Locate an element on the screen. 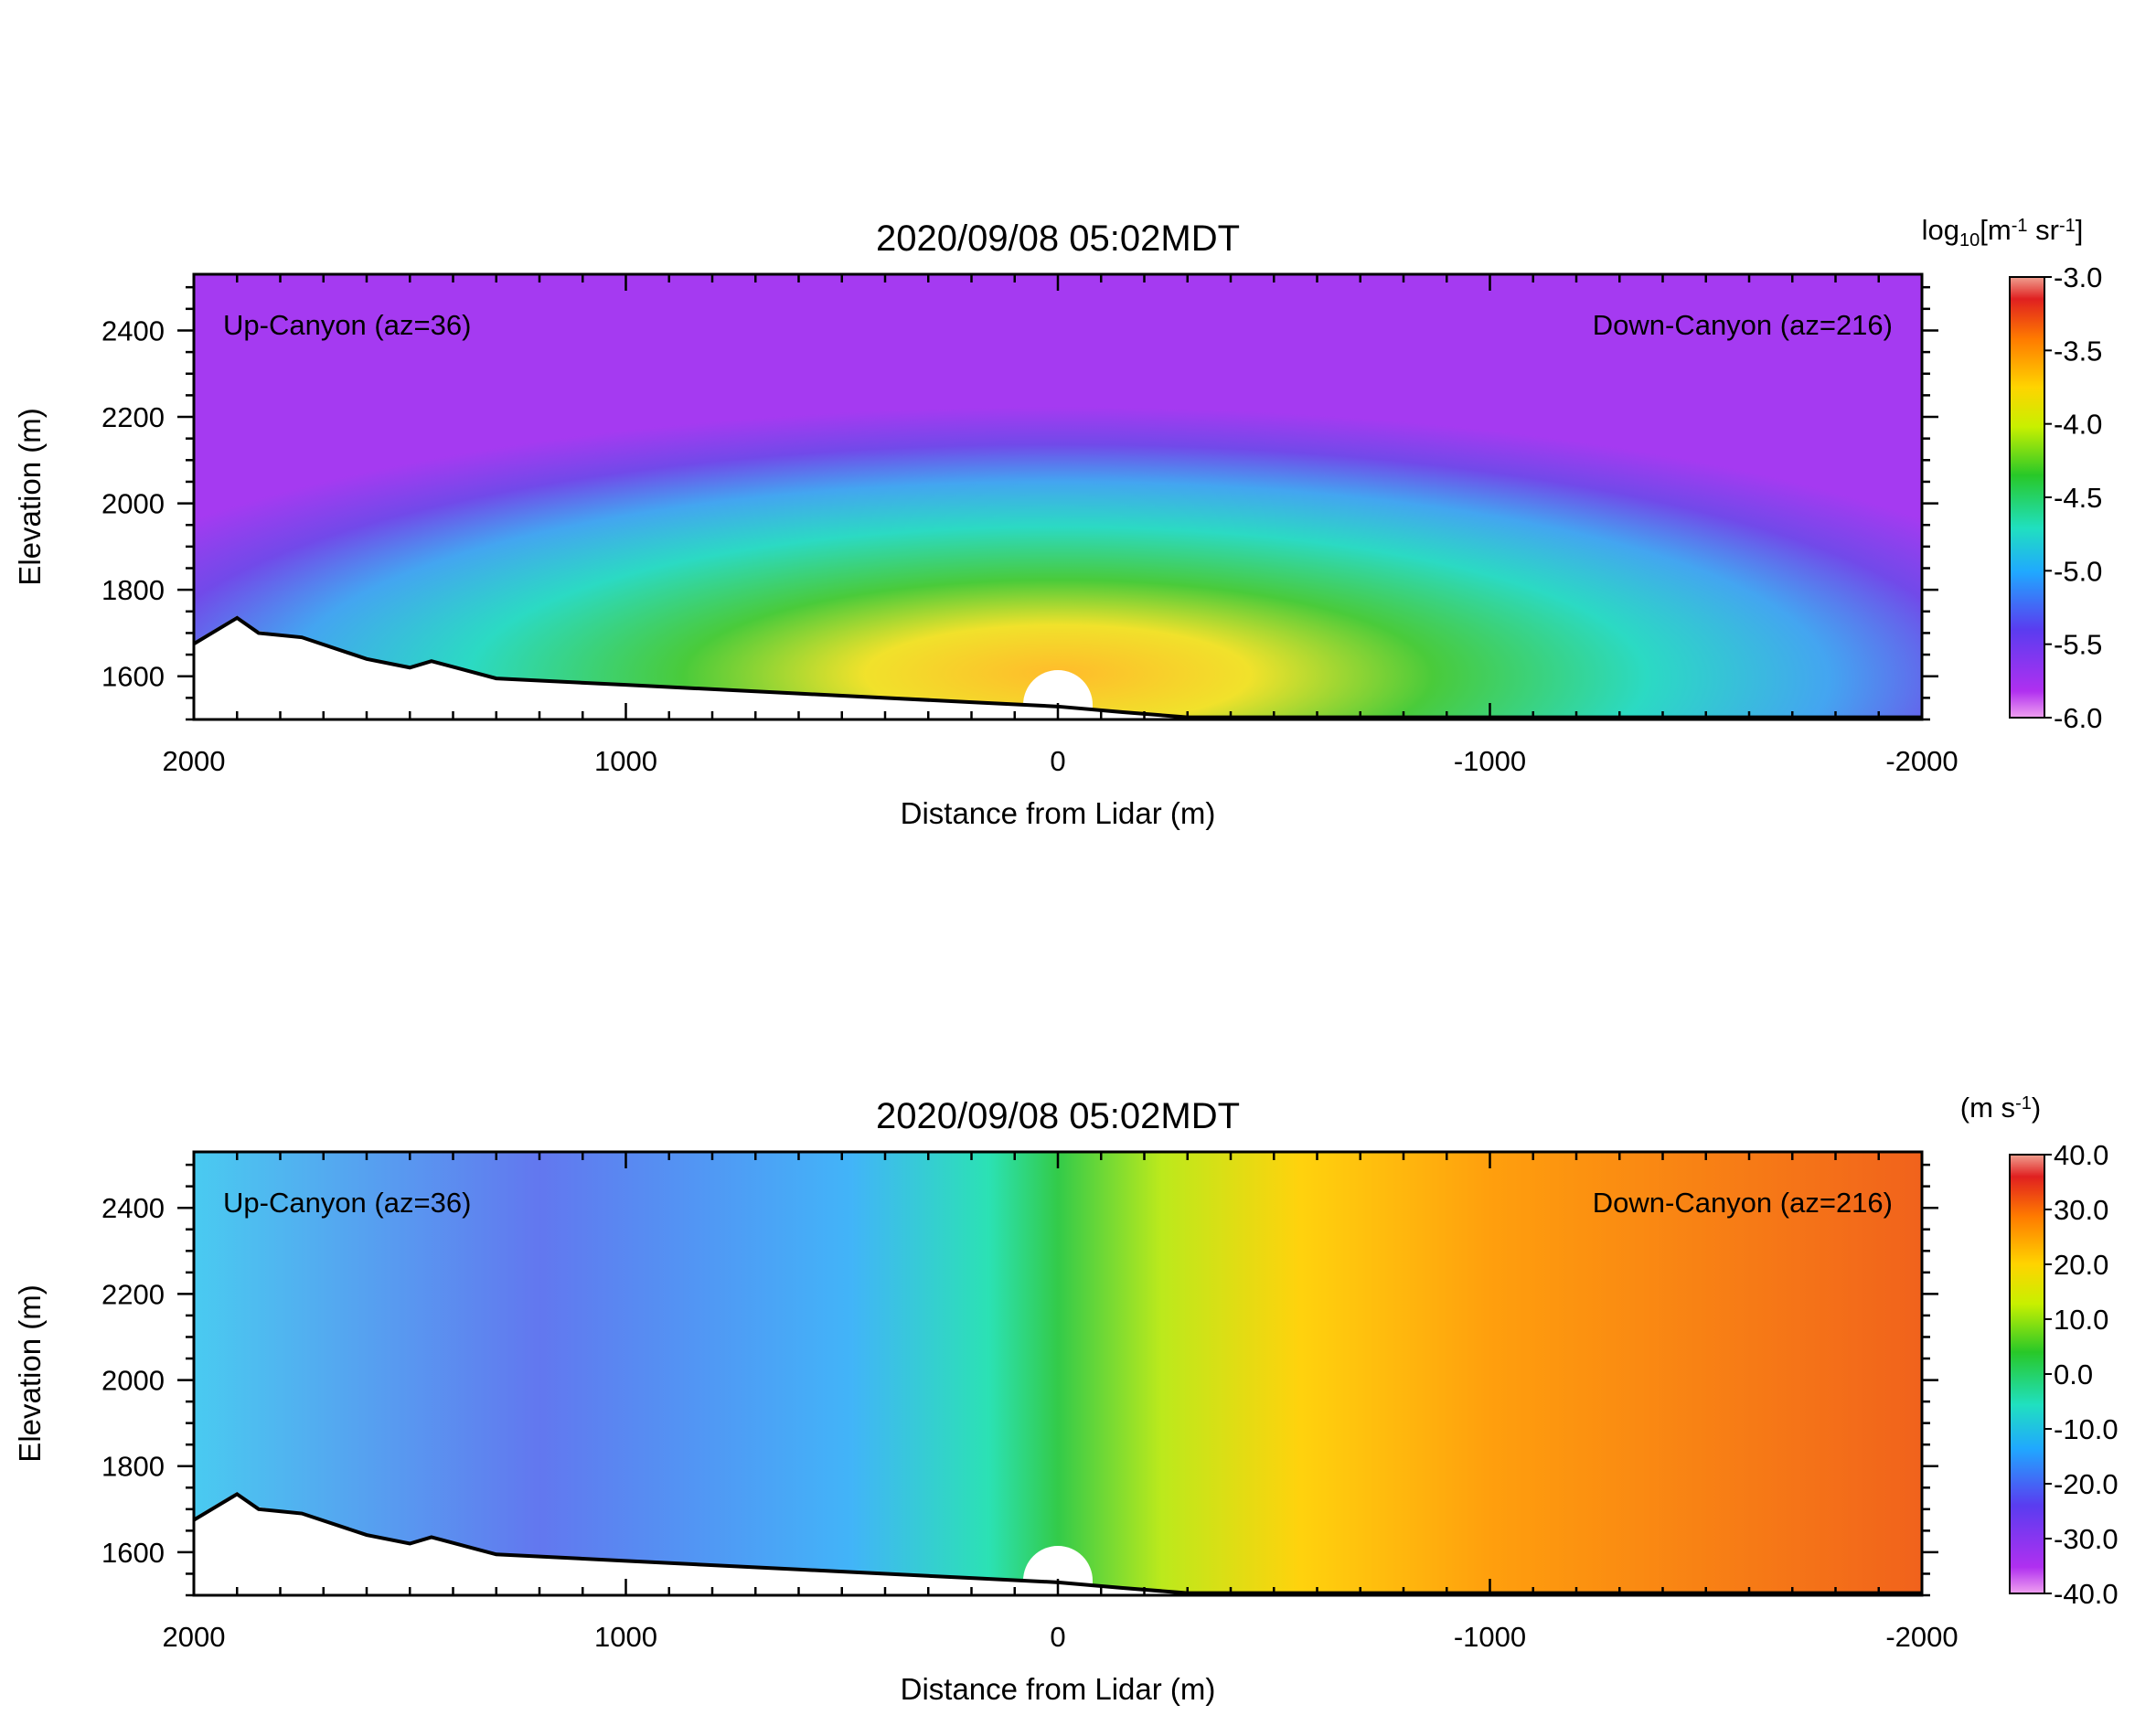 This screenshot has width=2156, height=1726. colorbar-tick-label: -3.5 is located at coordinates (2078, 351).